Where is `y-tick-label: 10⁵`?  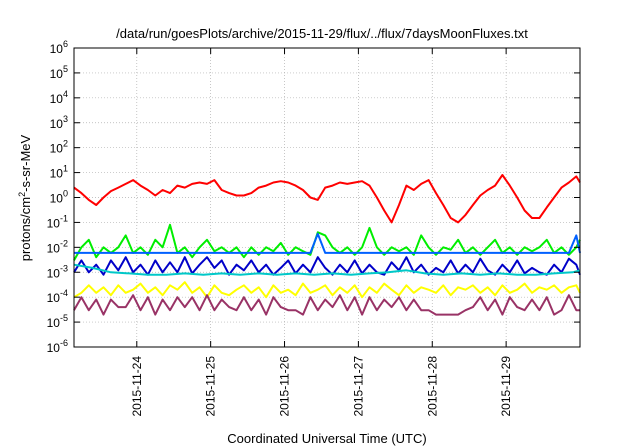 y-tick-label: 10⁵ is located at coordinates (59, 72).